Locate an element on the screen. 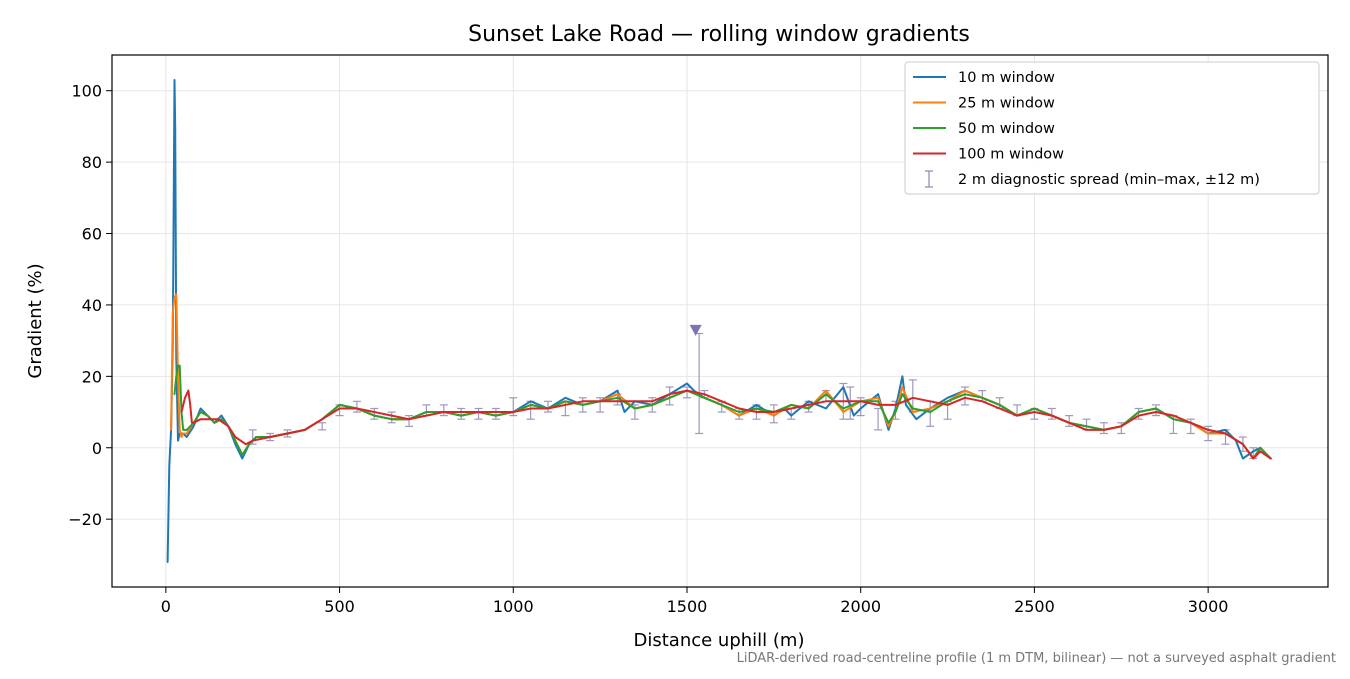  y-tick-label: 20 is located at coordinates (92, 376).